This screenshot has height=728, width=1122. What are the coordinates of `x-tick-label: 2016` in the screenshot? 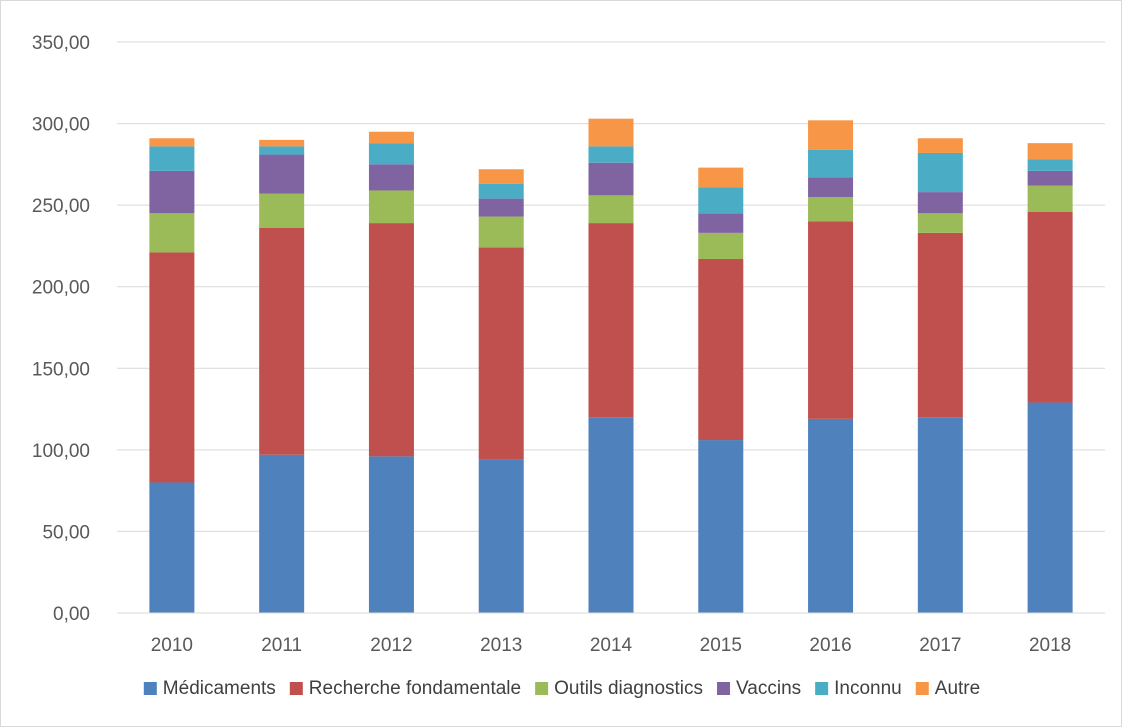 It's located at (830, 645).